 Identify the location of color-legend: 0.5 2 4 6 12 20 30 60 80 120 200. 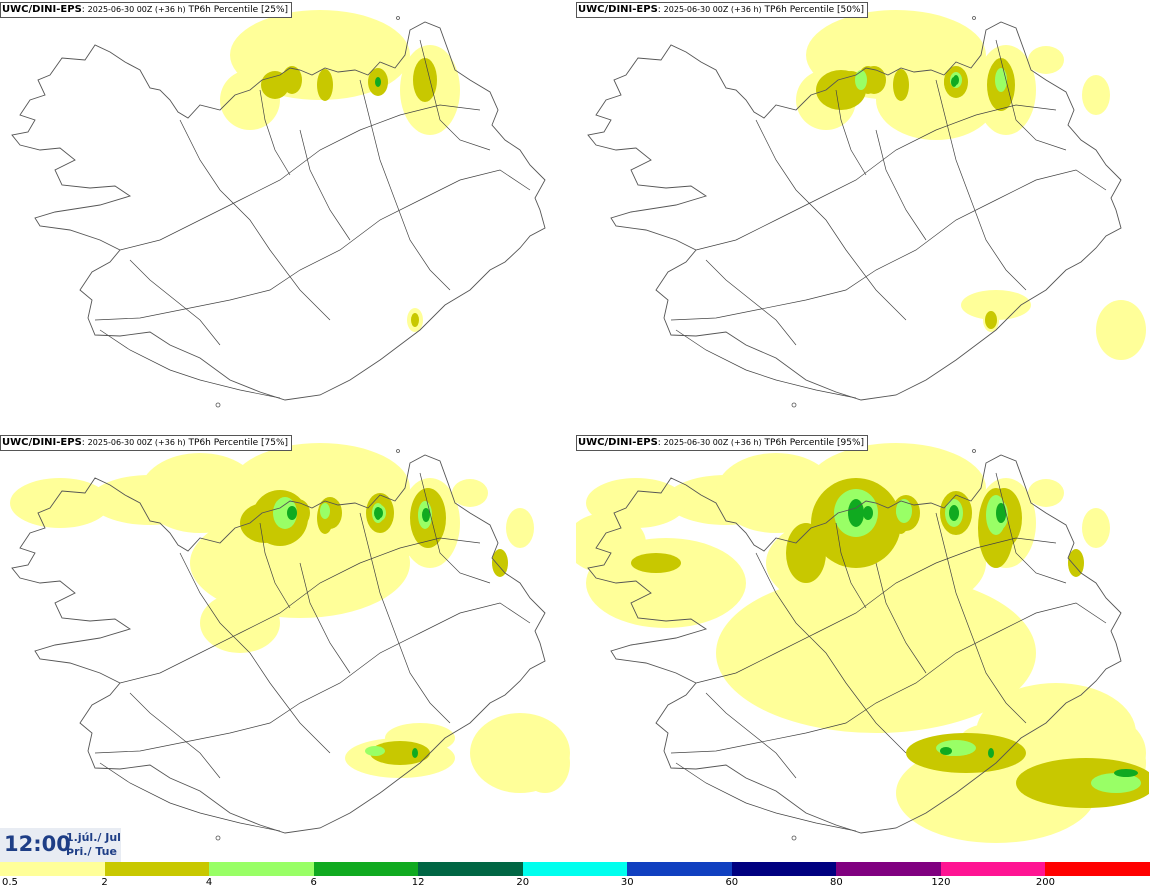
(575, 876).